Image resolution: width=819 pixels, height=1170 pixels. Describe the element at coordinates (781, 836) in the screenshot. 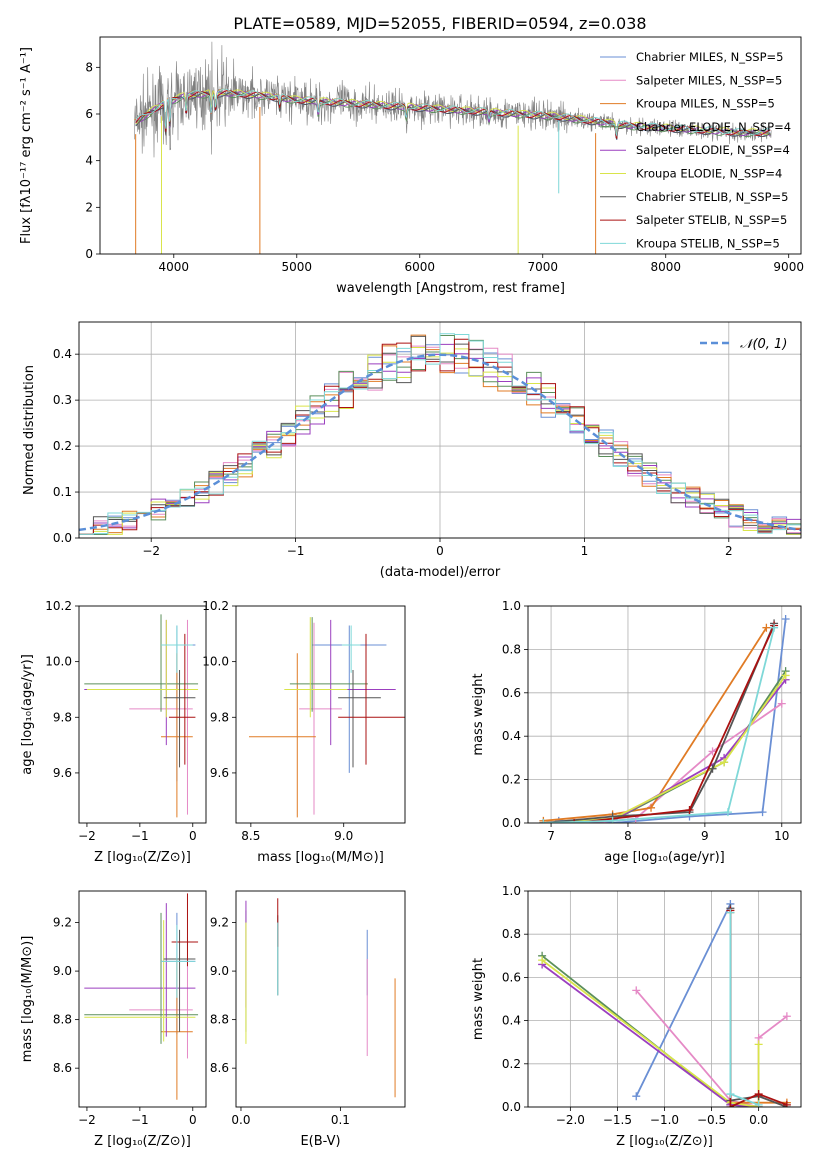

I see `x-tick-label: 10` at that location.